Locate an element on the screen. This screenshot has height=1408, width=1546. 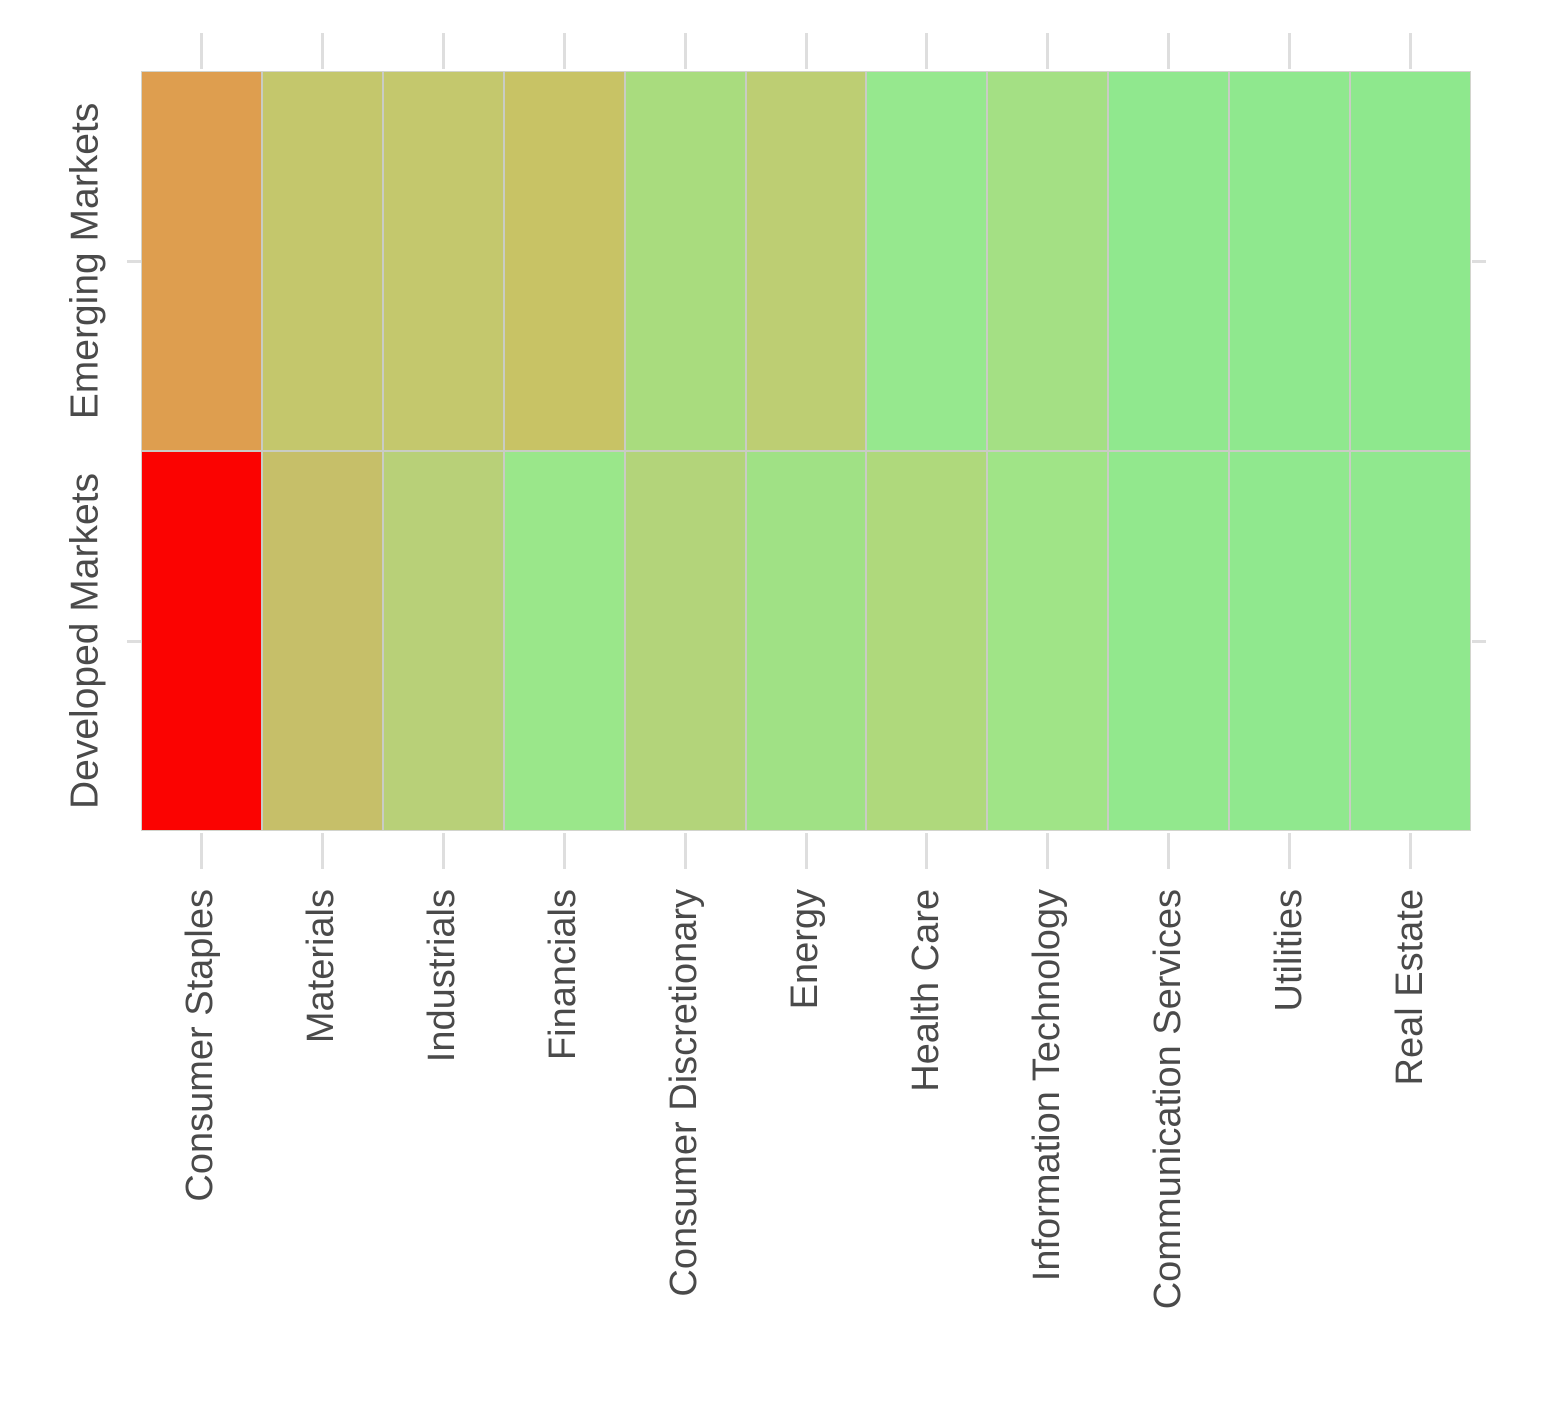
x-axis-label: Information Technology is located at coordinates (1046, 1085).